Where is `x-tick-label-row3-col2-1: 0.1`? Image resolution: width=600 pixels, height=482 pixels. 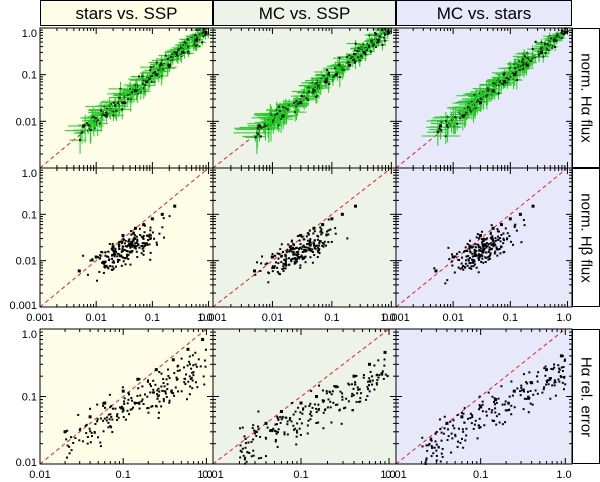
x-tick-label-row3-col2-1: 0.1 is located at coordinates (300, 475).